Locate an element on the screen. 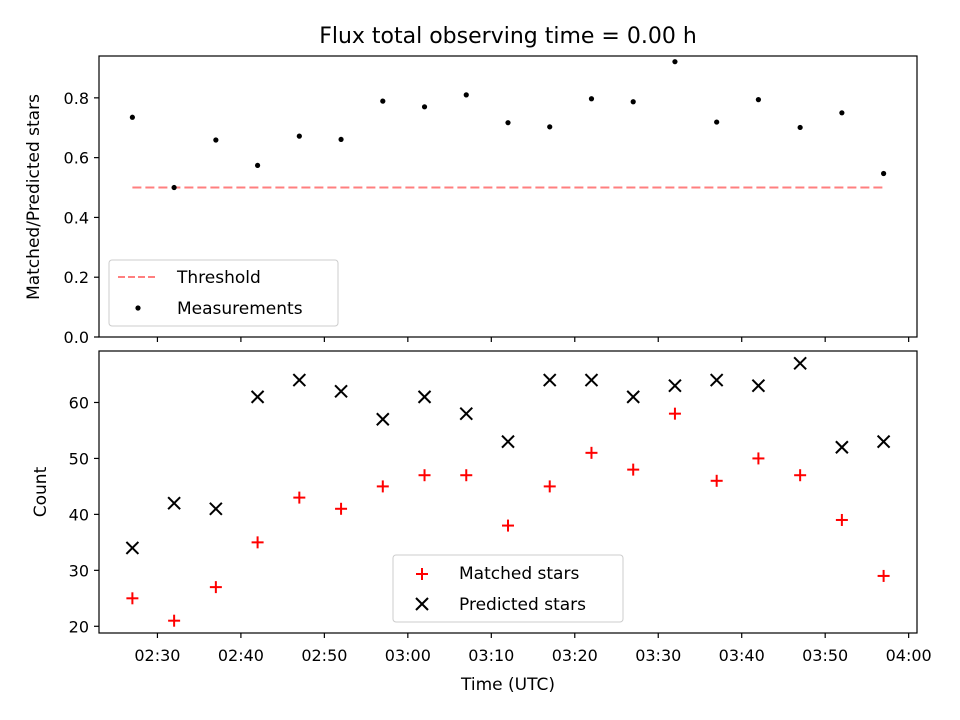 The width and height of the screenshot is (960, 720). x-tick-label: 03:30 is located at coordinates (658, 655).